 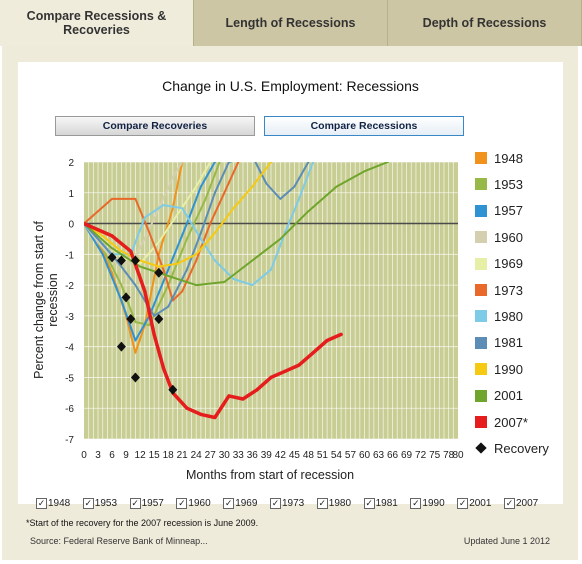 I want to click on compare-recoveries-button: Compare Recoveries, so click(x=155, y=126).